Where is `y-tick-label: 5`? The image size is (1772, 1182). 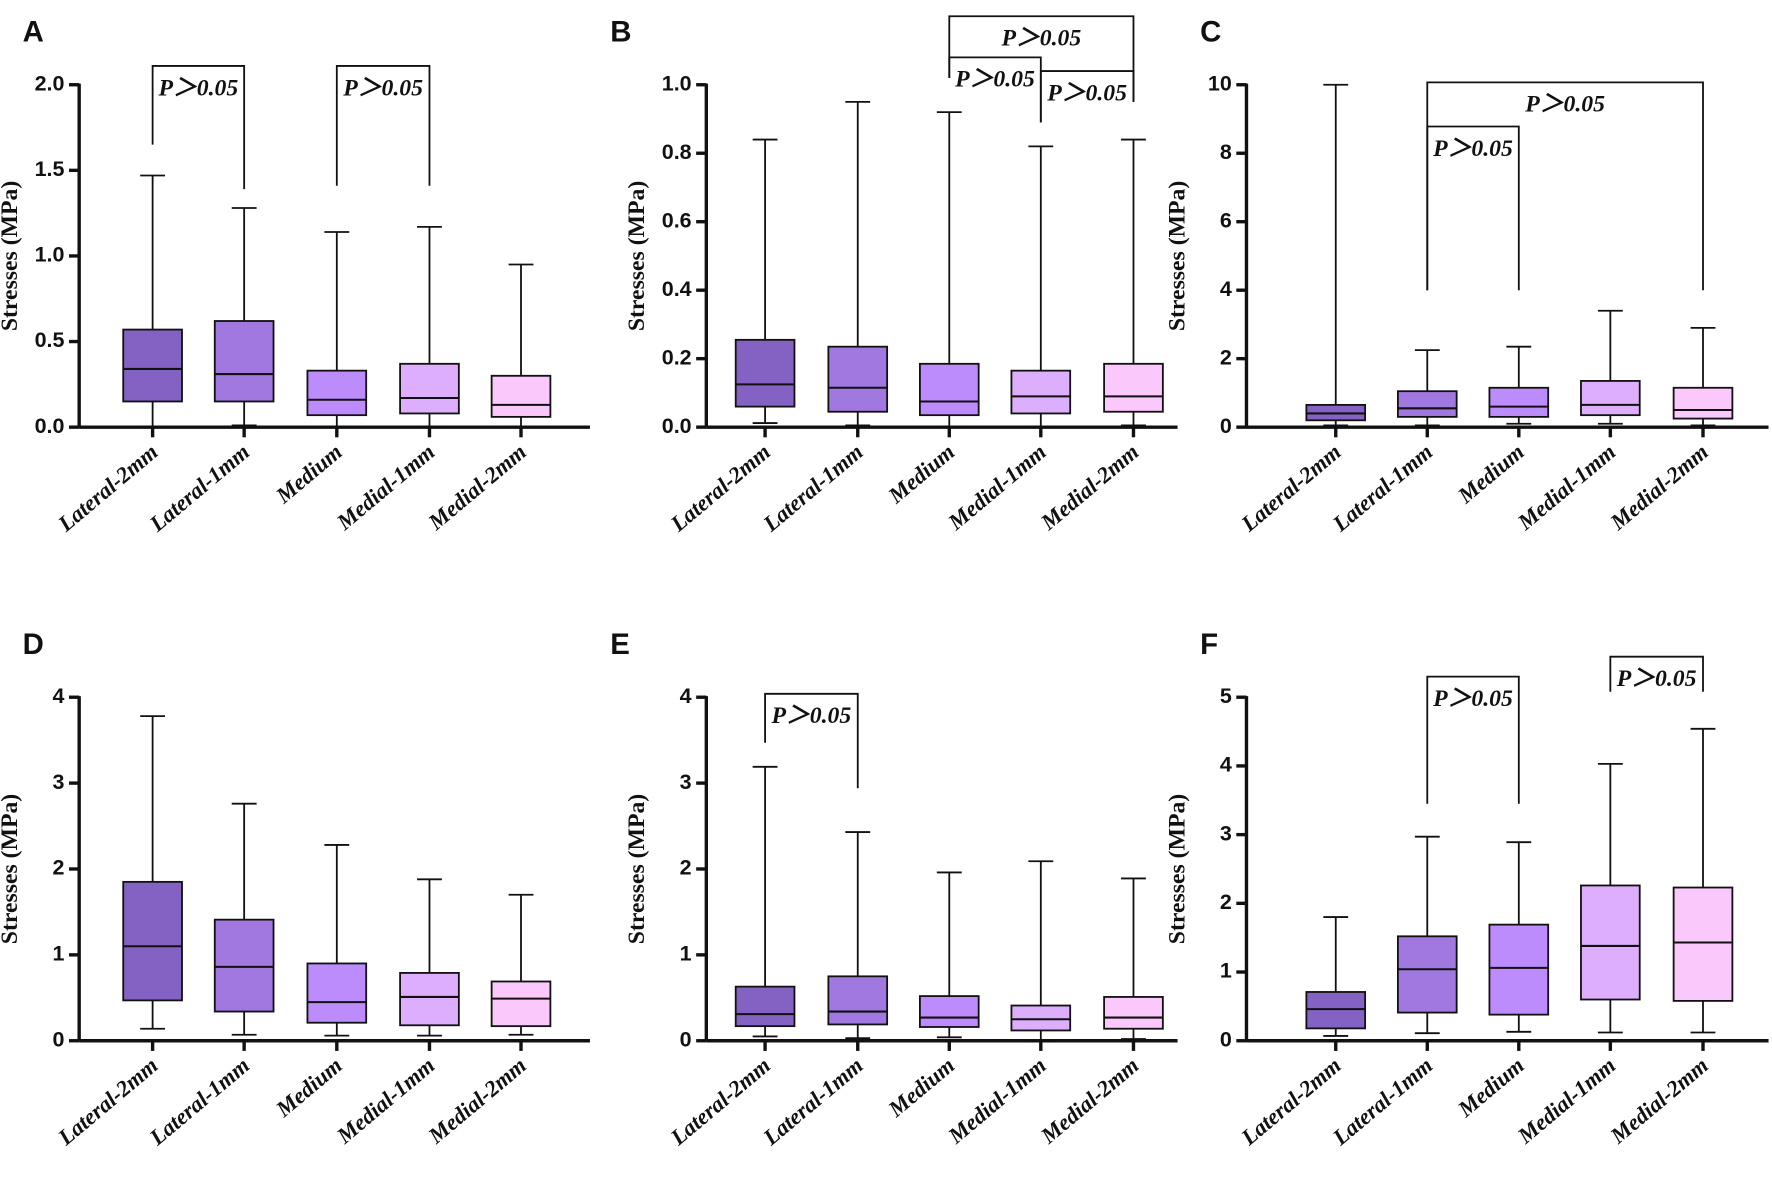 y-tick-label: 5 is located at coordinates (1226, 696).